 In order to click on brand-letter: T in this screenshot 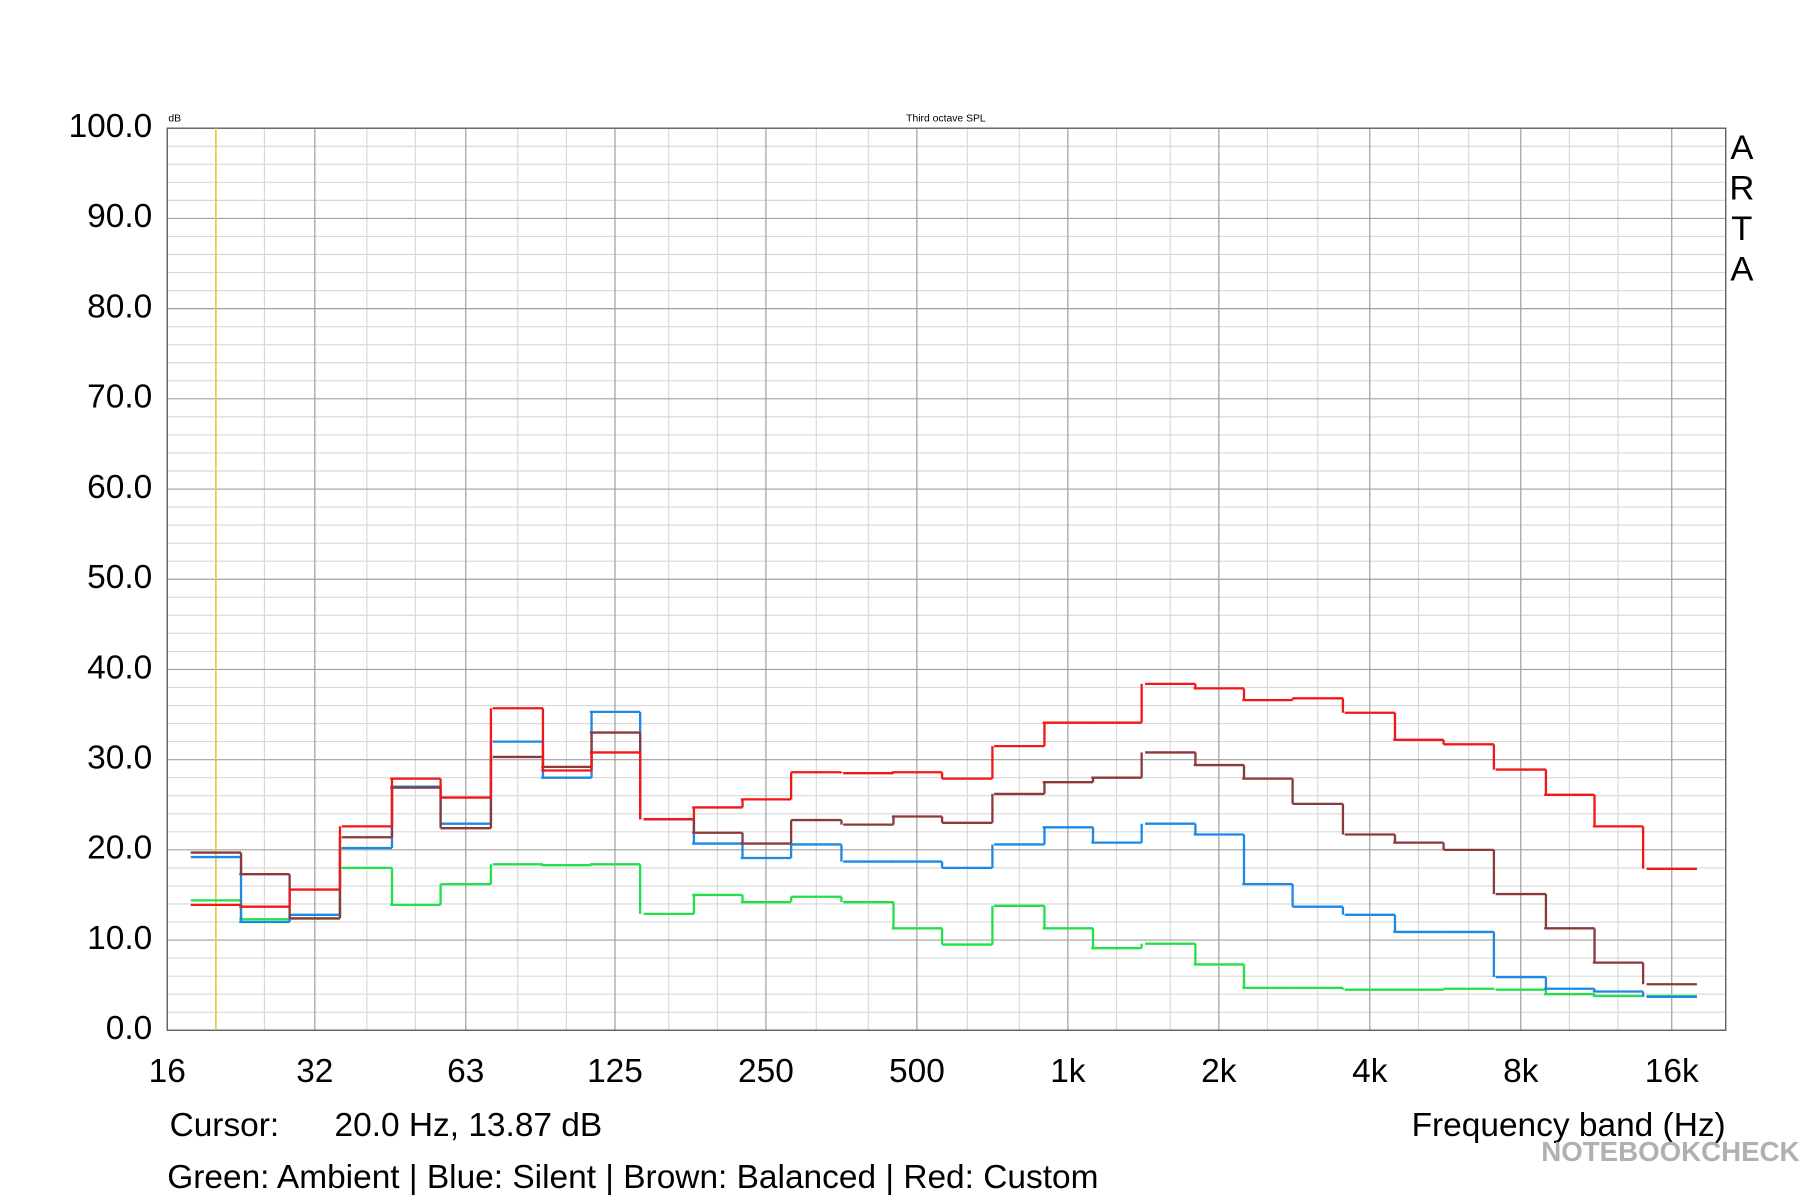, I will do `click(1741, 229)`.